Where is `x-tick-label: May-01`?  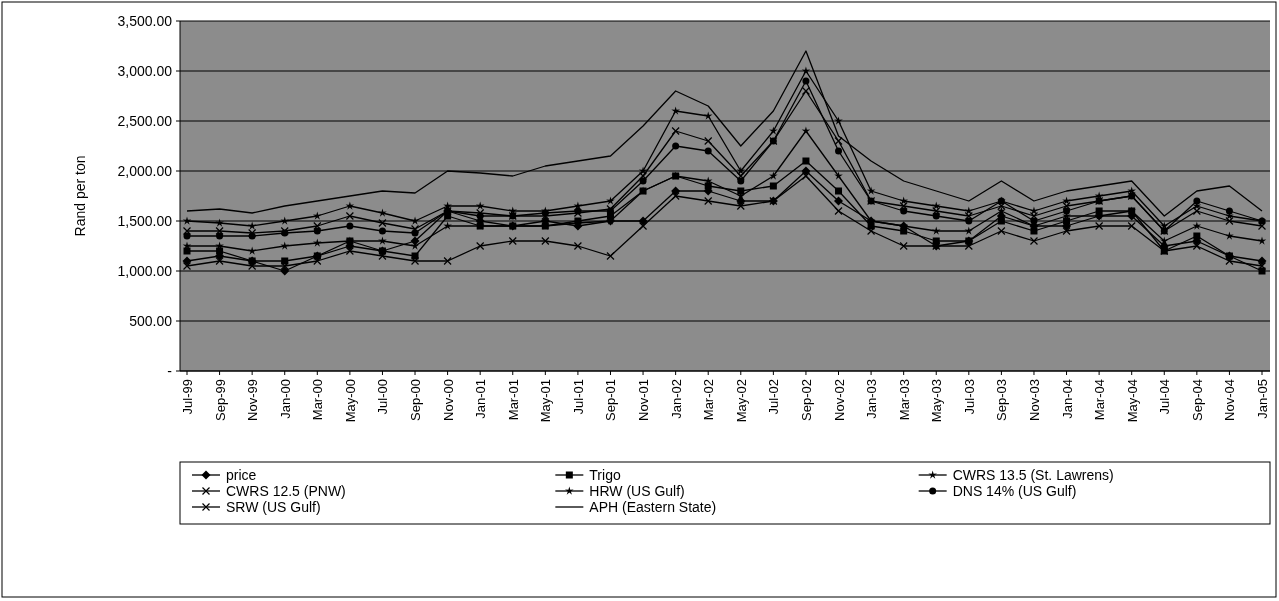 x-tick-label: May-01 is located at coordinates (546, 401).